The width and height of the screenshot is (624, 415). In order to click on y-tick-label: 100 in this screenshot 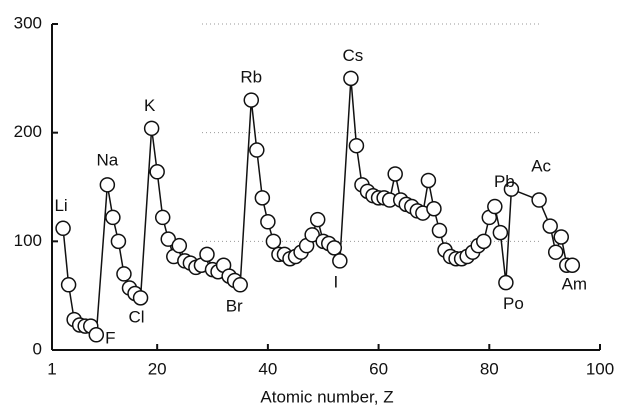, I will do `click(28, 240)`.